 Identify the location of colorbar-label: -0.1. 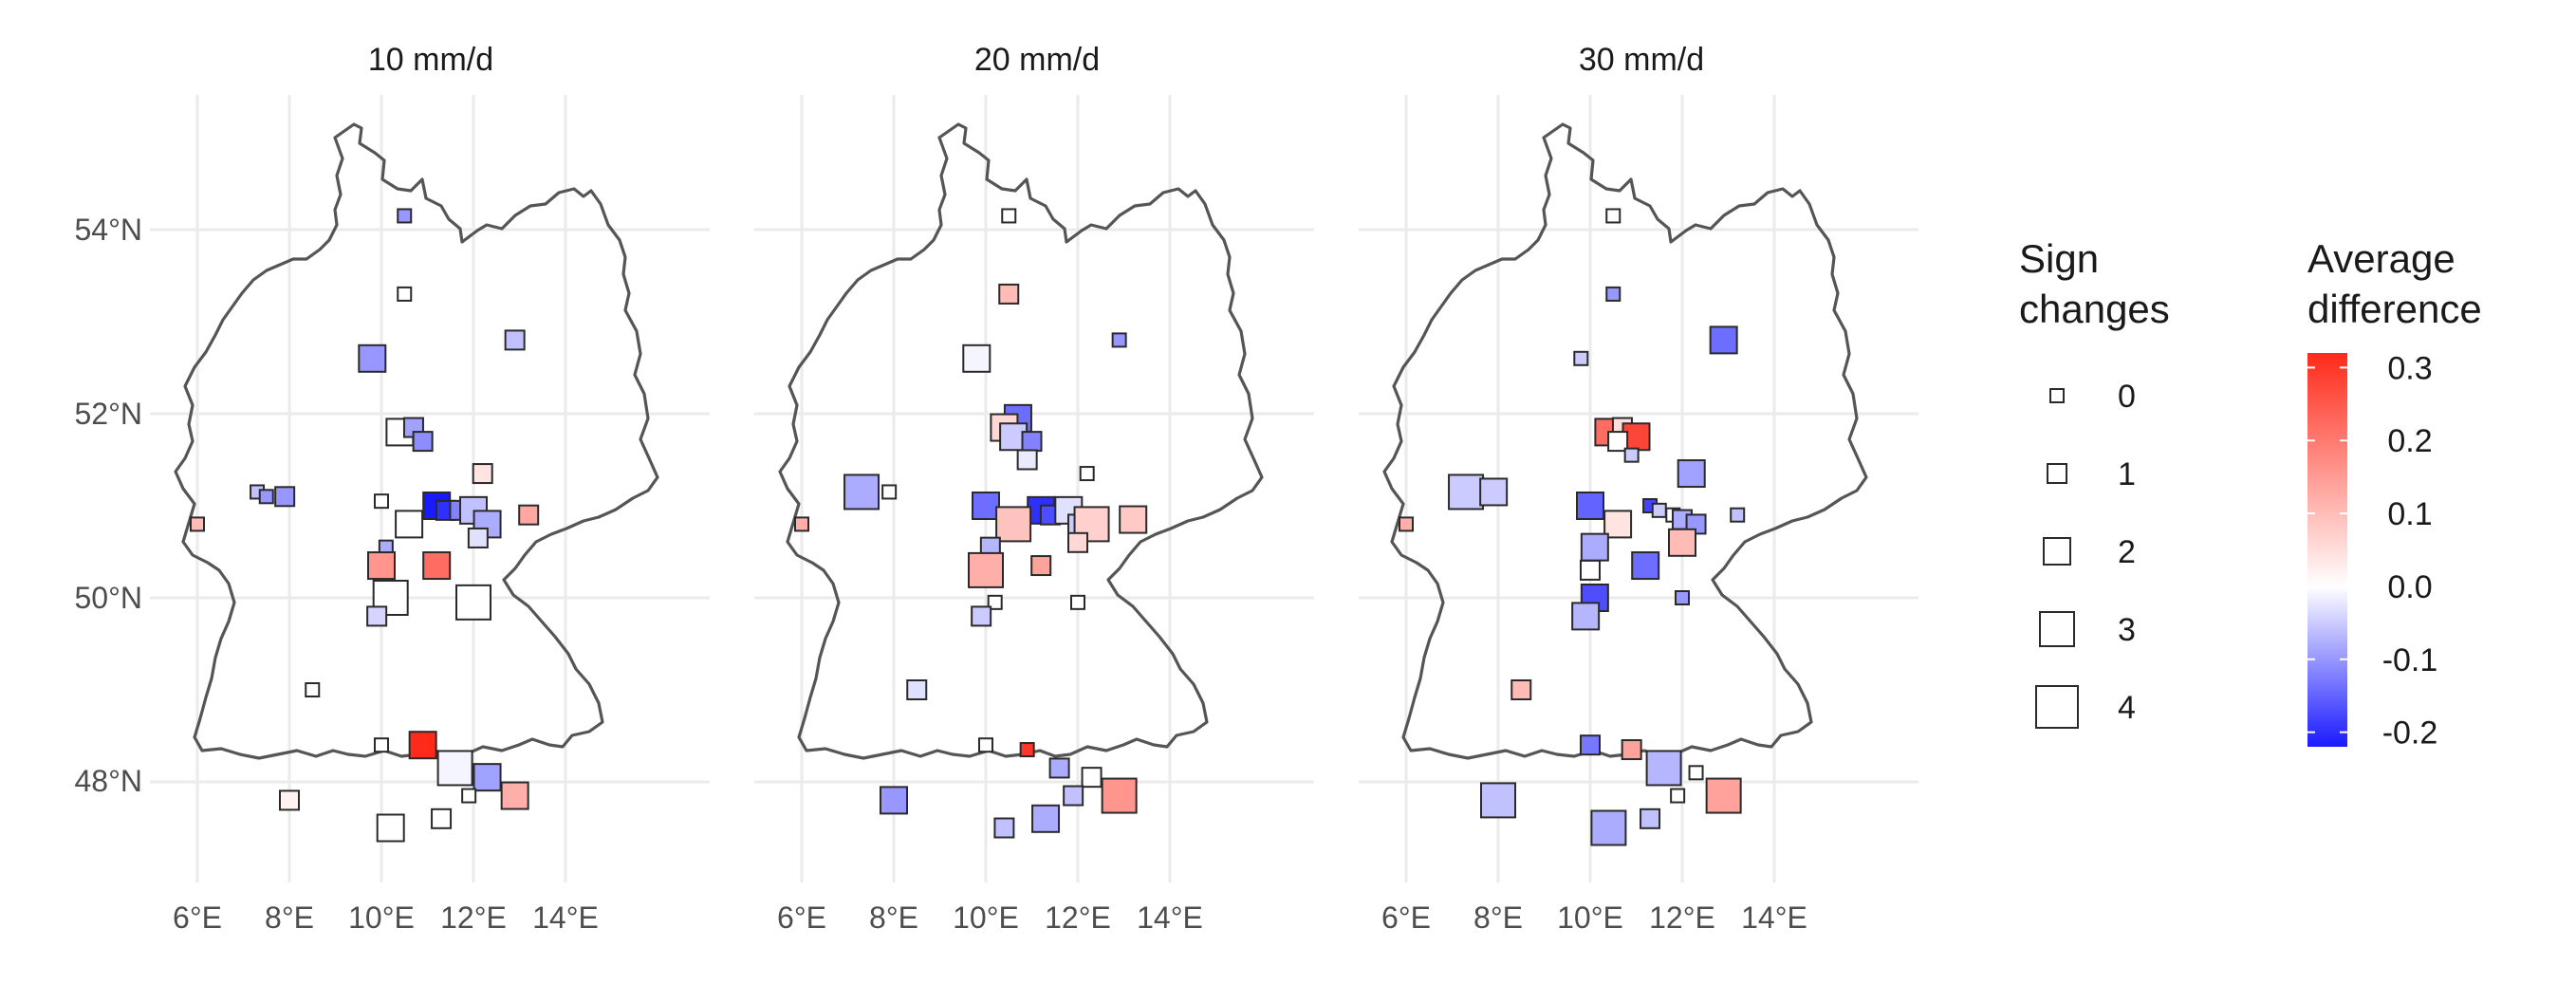
(2410, 660).